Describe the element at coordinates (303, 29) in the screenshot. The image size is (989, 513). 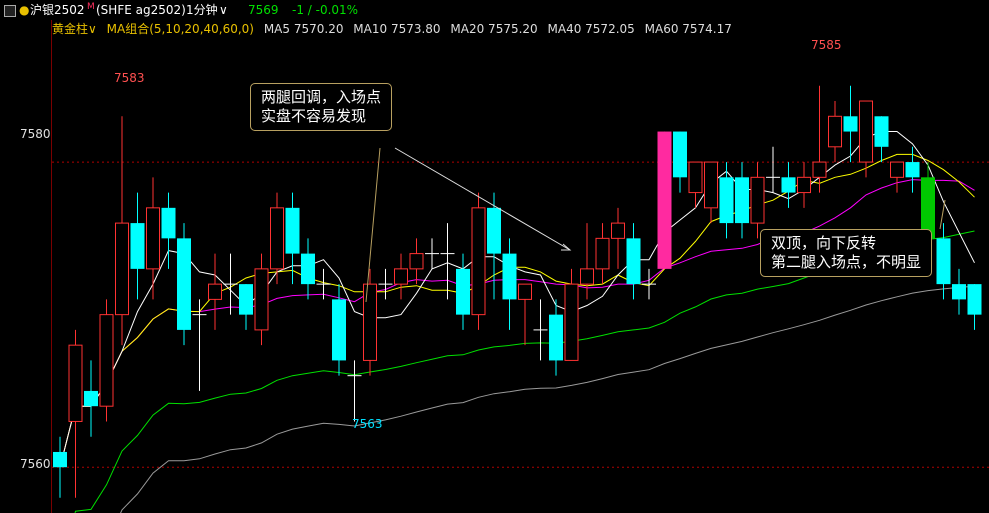
I see `ma5-value: MA5 7570.20` at that location.